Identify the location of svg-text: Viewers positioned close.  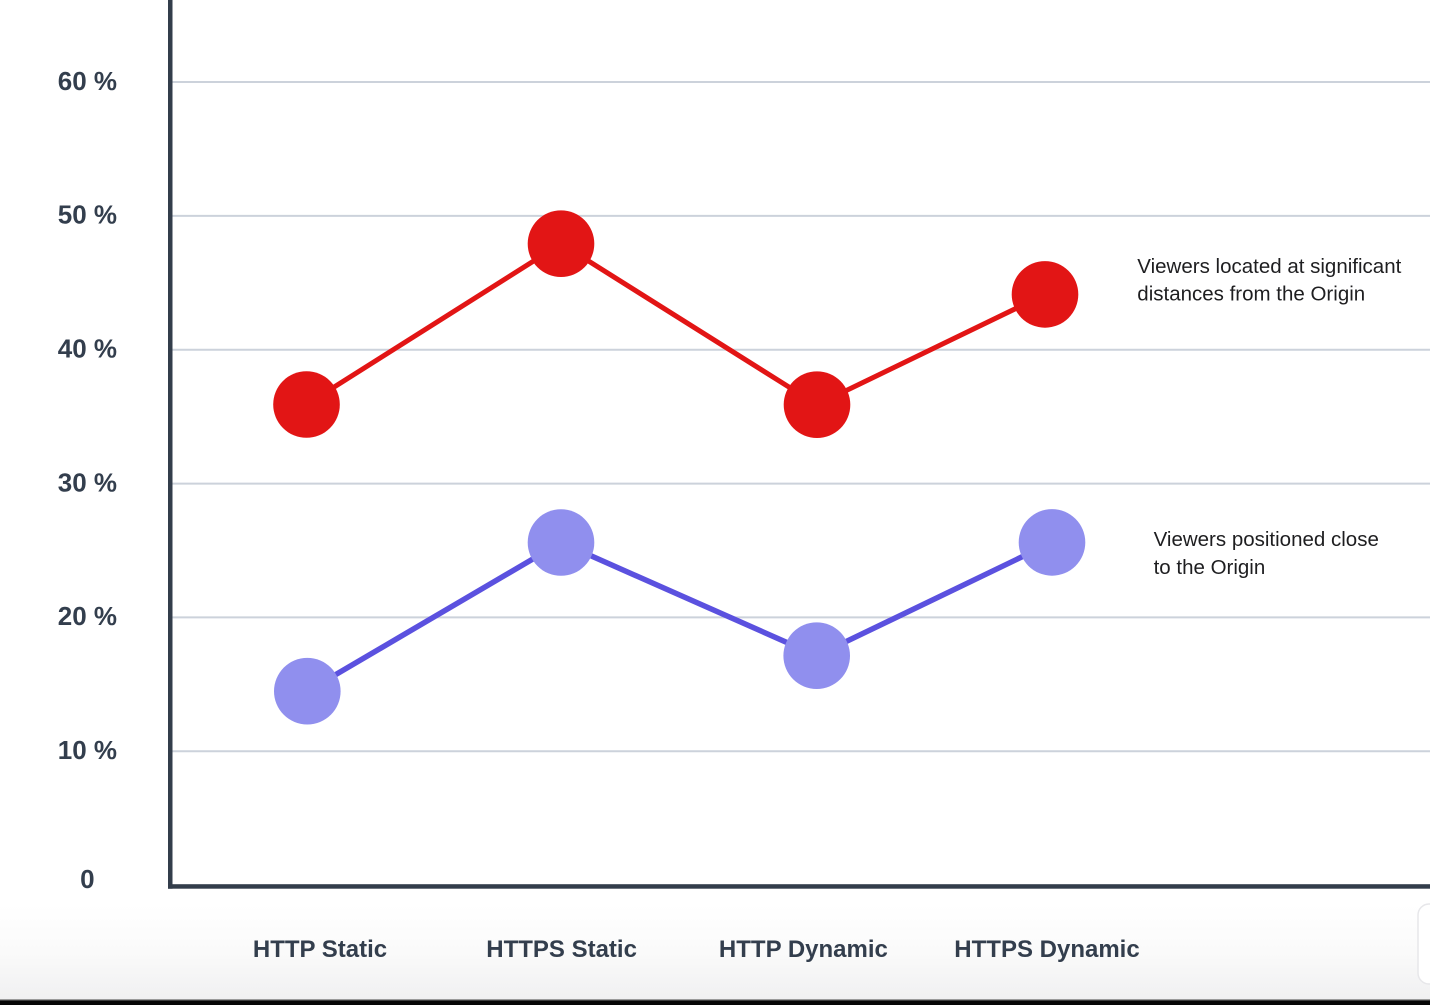
(1266, 539).